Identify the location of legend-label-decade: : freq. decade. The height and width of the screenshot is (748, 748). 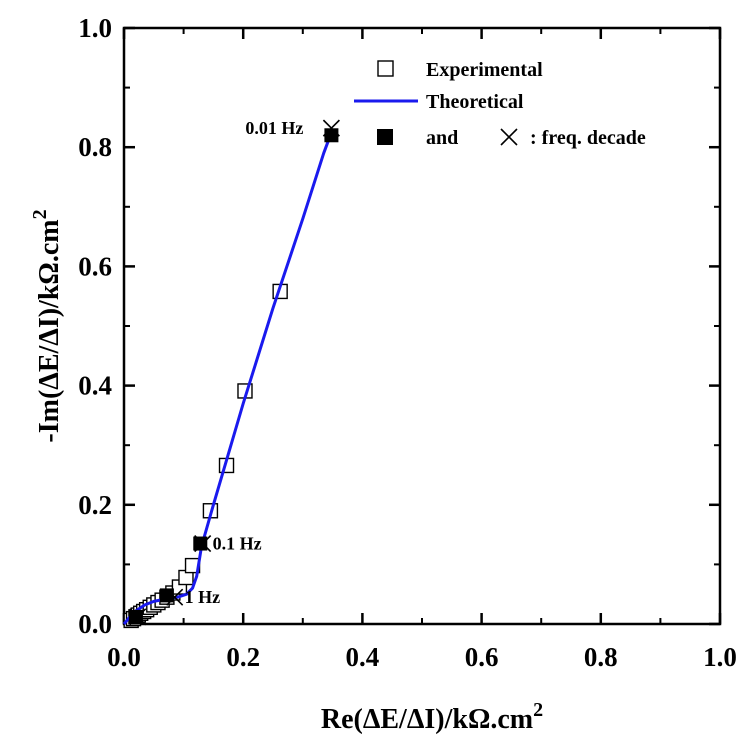
(588, 138).